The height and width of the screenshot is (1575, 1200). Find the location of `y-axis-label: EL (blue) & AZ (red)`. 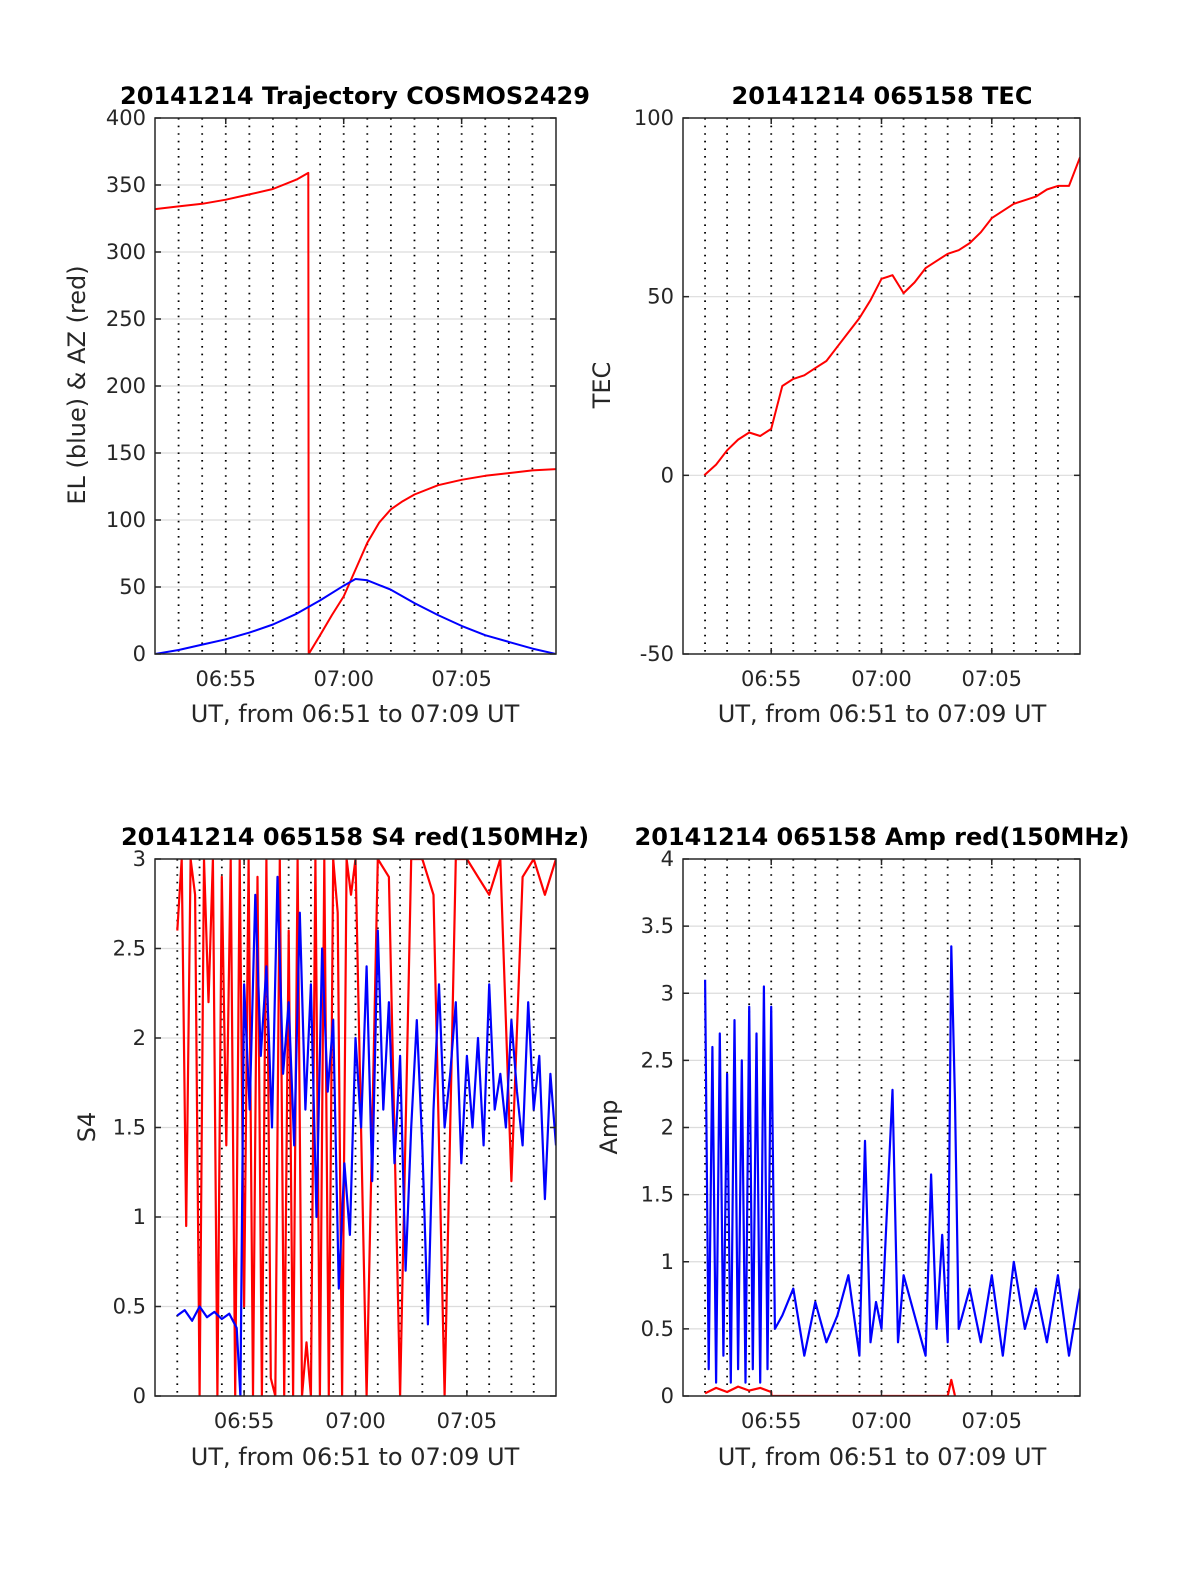

y-axis-label: EL (blue) & AZ (red) is located at coordinates (77, 384).